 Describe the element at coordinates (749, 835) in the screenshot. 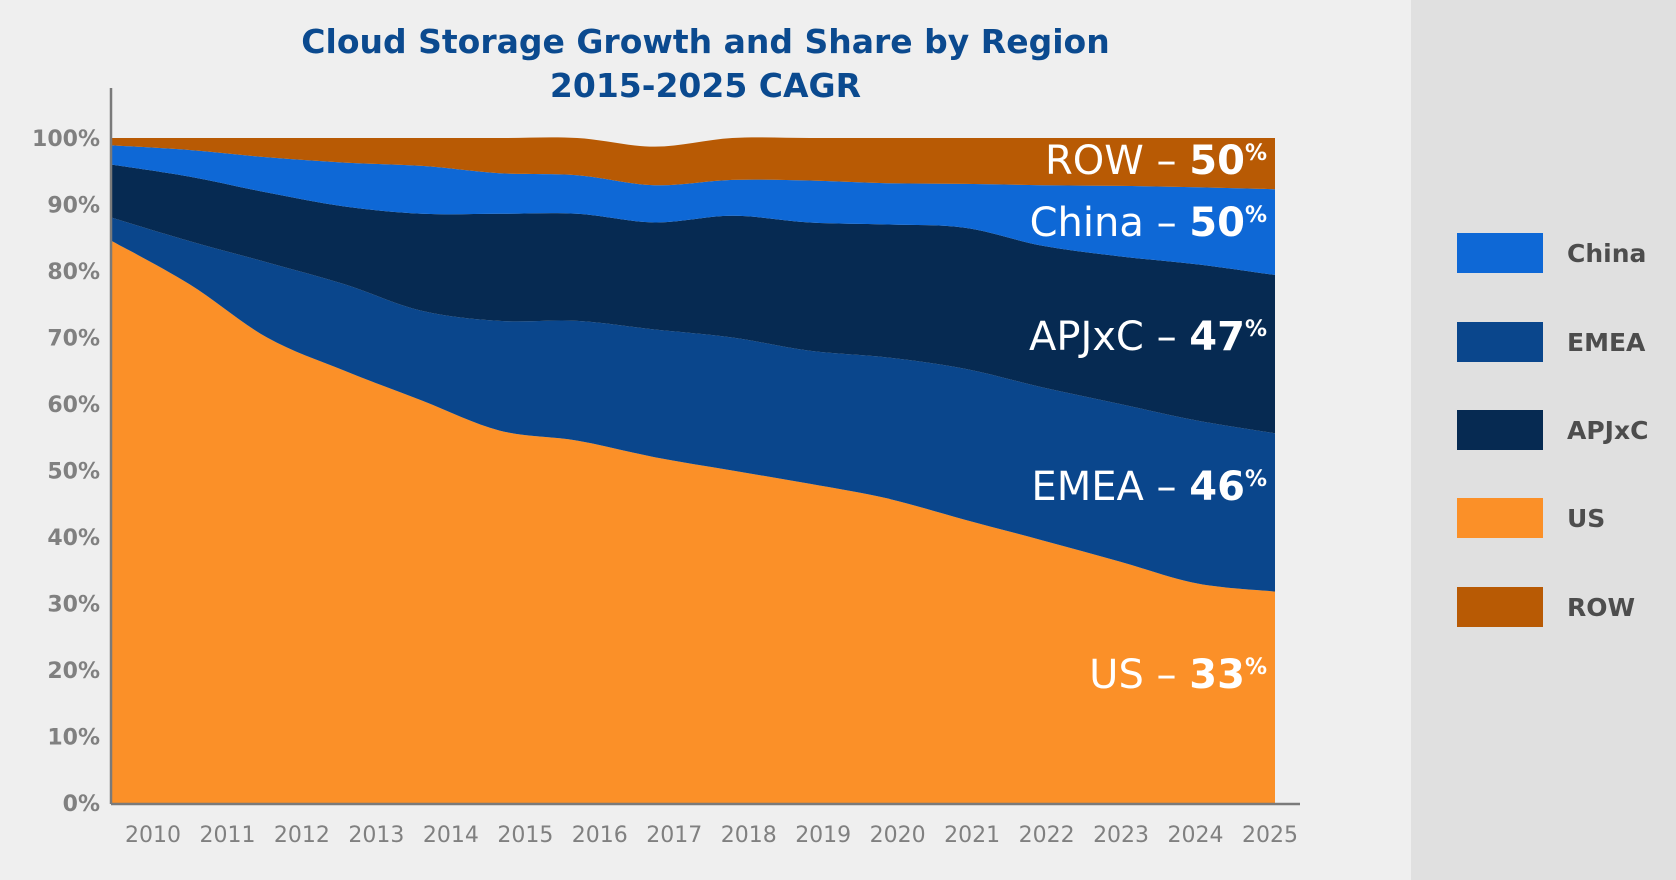

I see `x-tick-label: 2018` at that location.